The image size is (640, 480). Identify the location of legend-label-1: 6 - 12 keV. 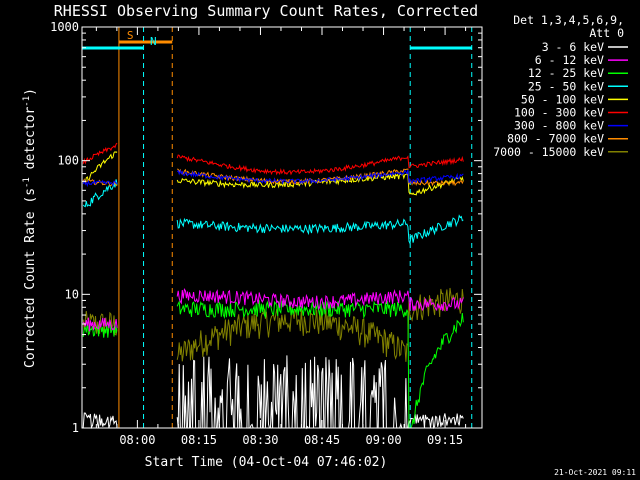
(569, 60).